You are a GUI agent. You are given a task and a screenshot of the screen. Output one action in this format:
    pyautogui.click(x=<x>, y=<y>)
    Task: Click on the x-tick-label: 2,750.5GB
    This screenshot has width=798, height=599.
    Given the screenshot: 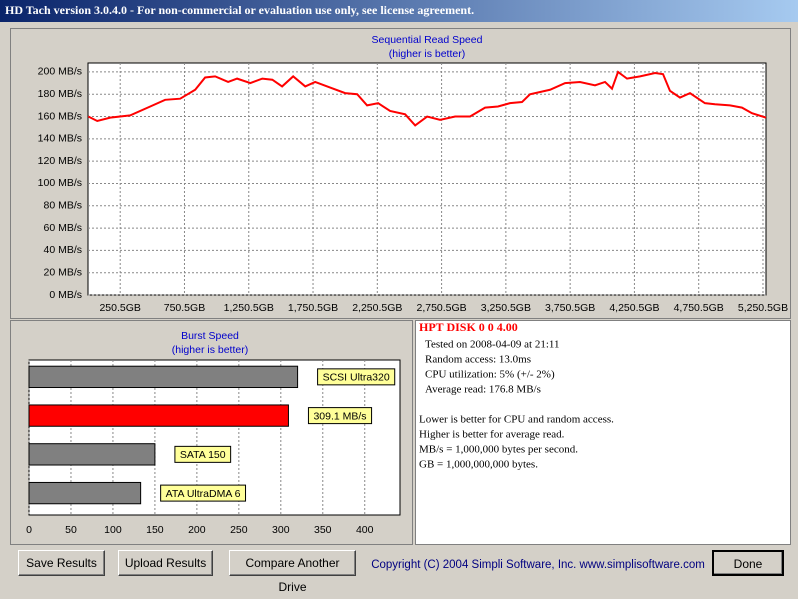 What is the action you would take?
    pyautogui.click(x=441, y=308)
    